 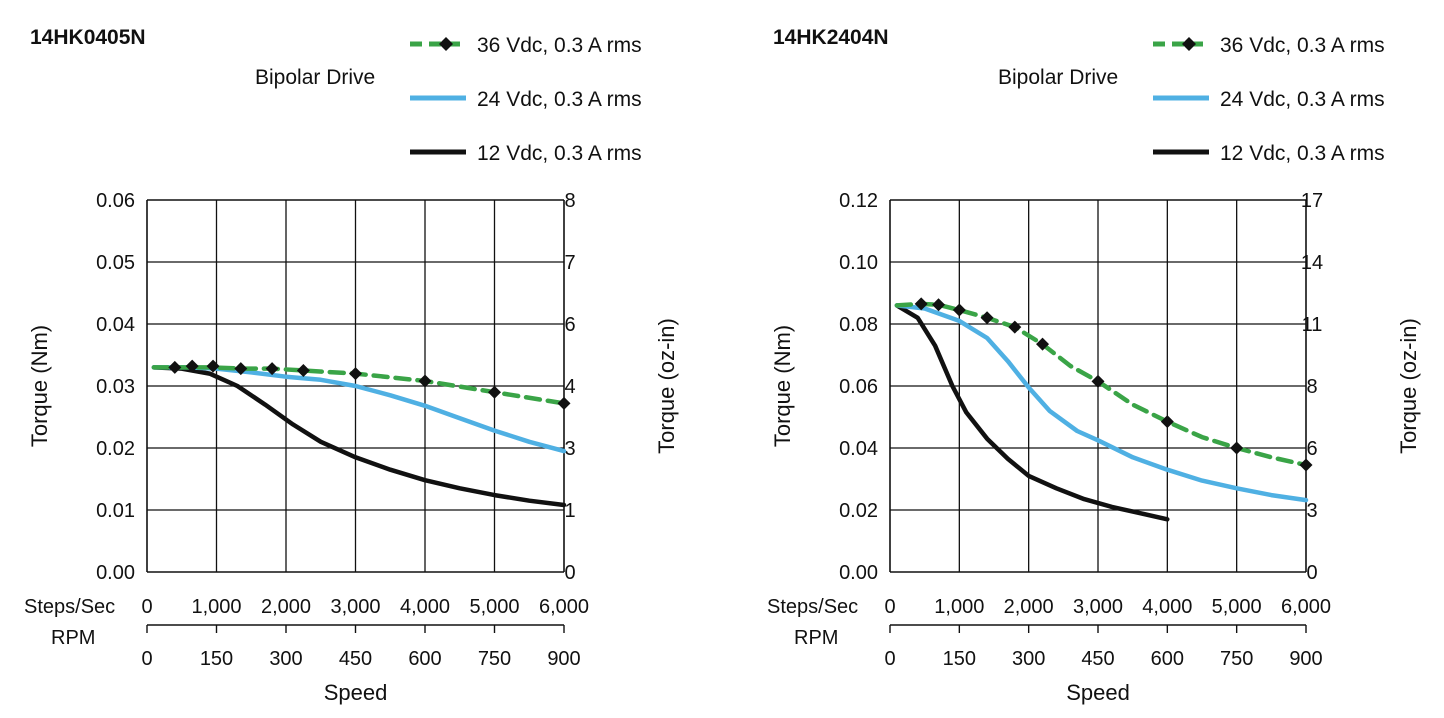 I want to click on chart-title: 14HK0405N, so click(x=88, y=37).